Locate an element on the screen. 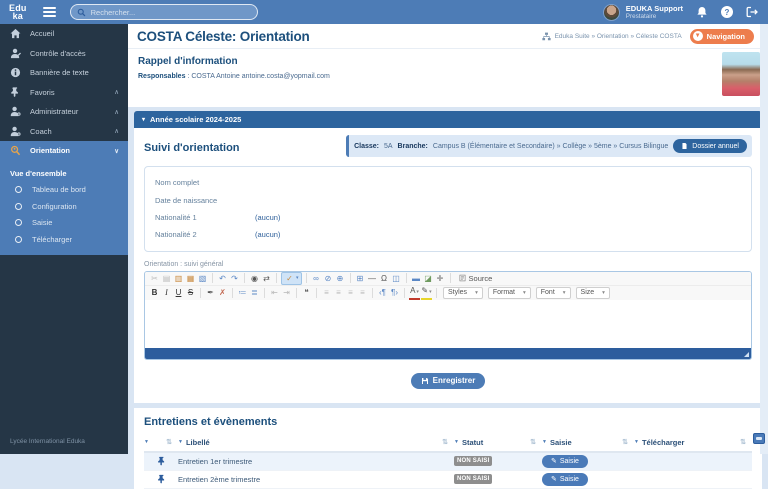  sidebar-item-banniere-texte: Bannière de texte is located at coordinates (64, 73).